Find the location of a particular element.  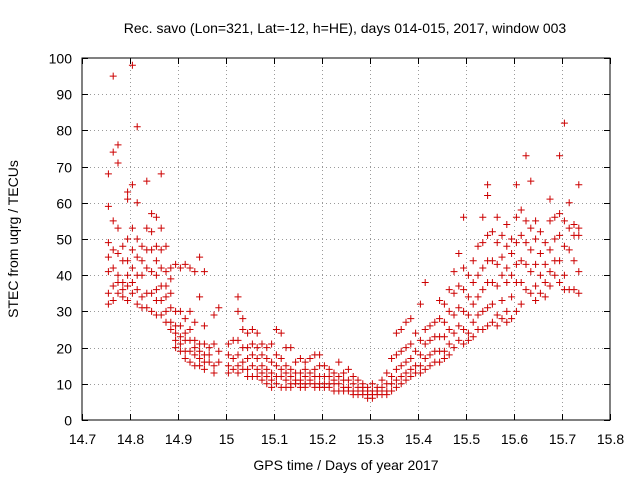

x-tick-label: 14.7 is located at coordinates (82, 439).